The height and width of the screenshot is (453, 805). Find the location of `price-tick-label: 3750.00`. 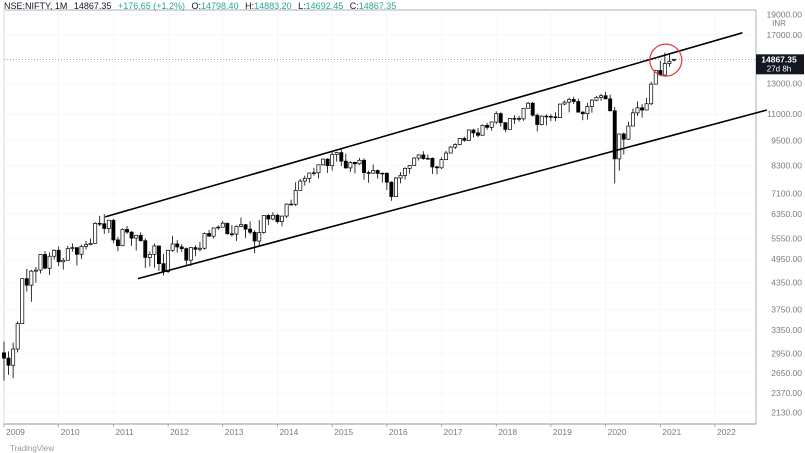

price-tick-label: 3750.00 is located at coordinates (786, 310).